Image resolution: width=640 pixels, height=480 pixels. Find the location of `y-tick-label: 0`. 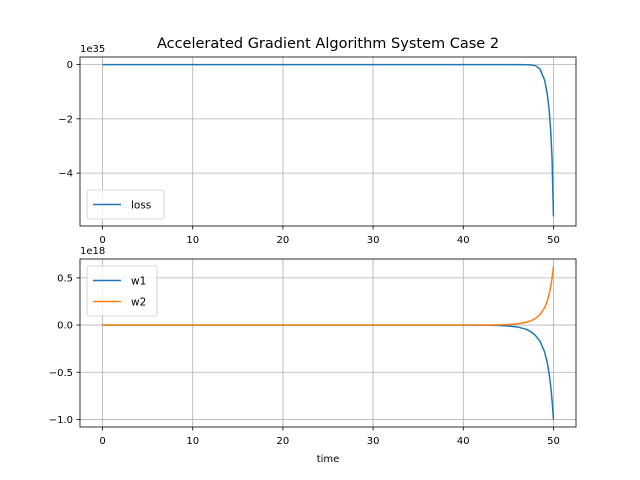

y-tick-label: 0 is located at coordinates (70, 65).